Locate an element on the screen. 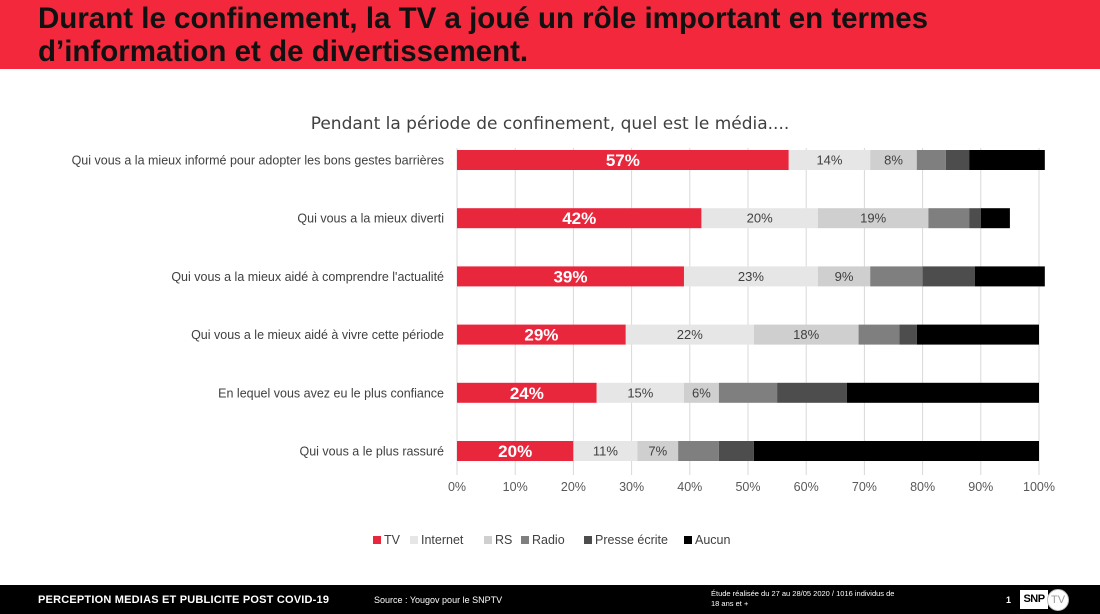  snptv-logo: SNP TV is located at coordinates (1044, 600).